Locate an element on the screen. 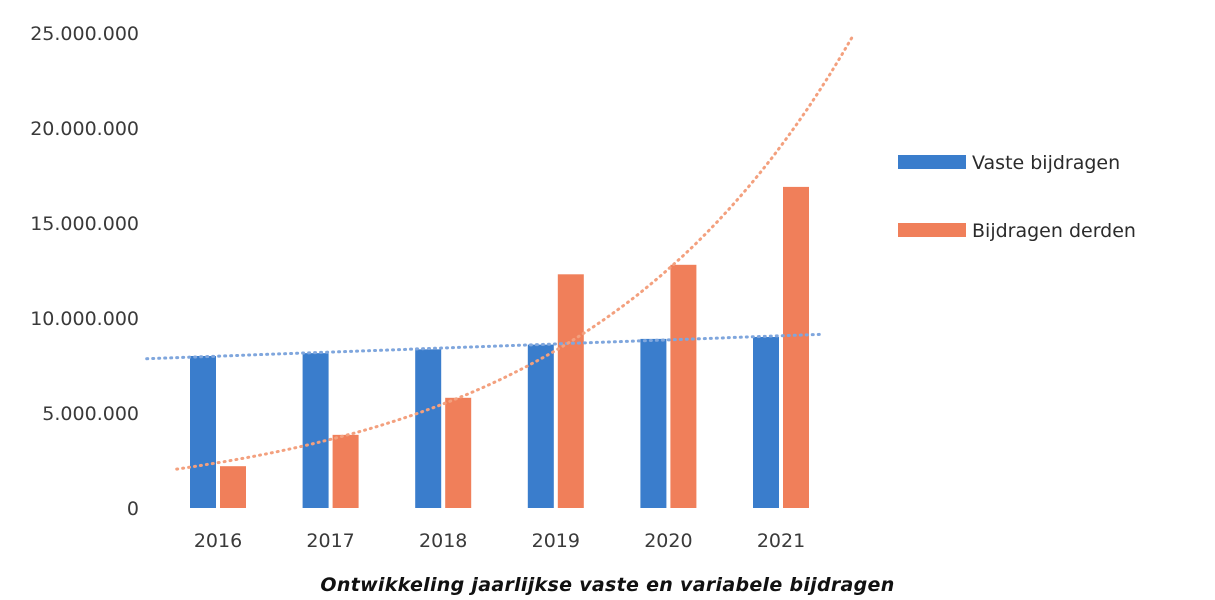 The height and width of the screenshot is (600, 1215). x-tick-label: 2016 is located at coordinates (218, 541).